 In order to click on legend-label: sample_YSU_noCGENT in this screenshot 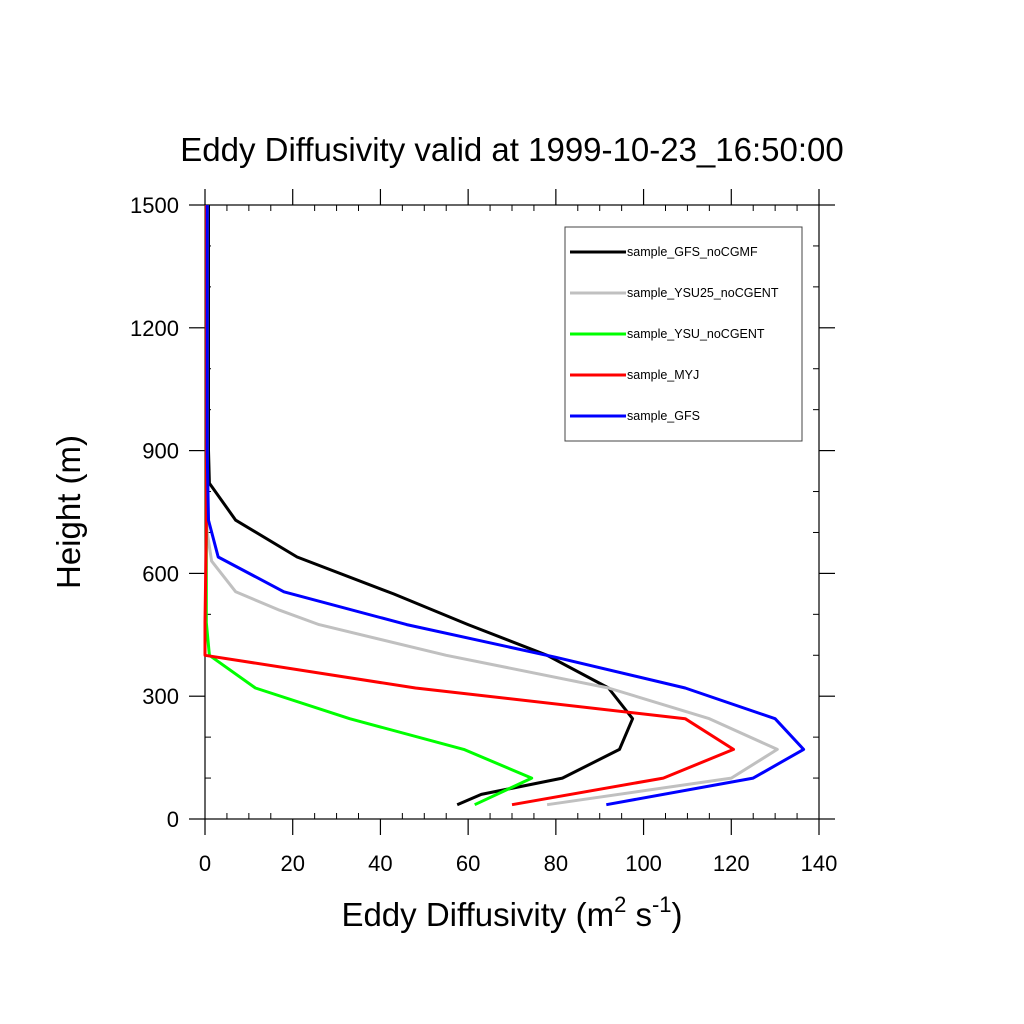, I will do `click(696, 334)`.